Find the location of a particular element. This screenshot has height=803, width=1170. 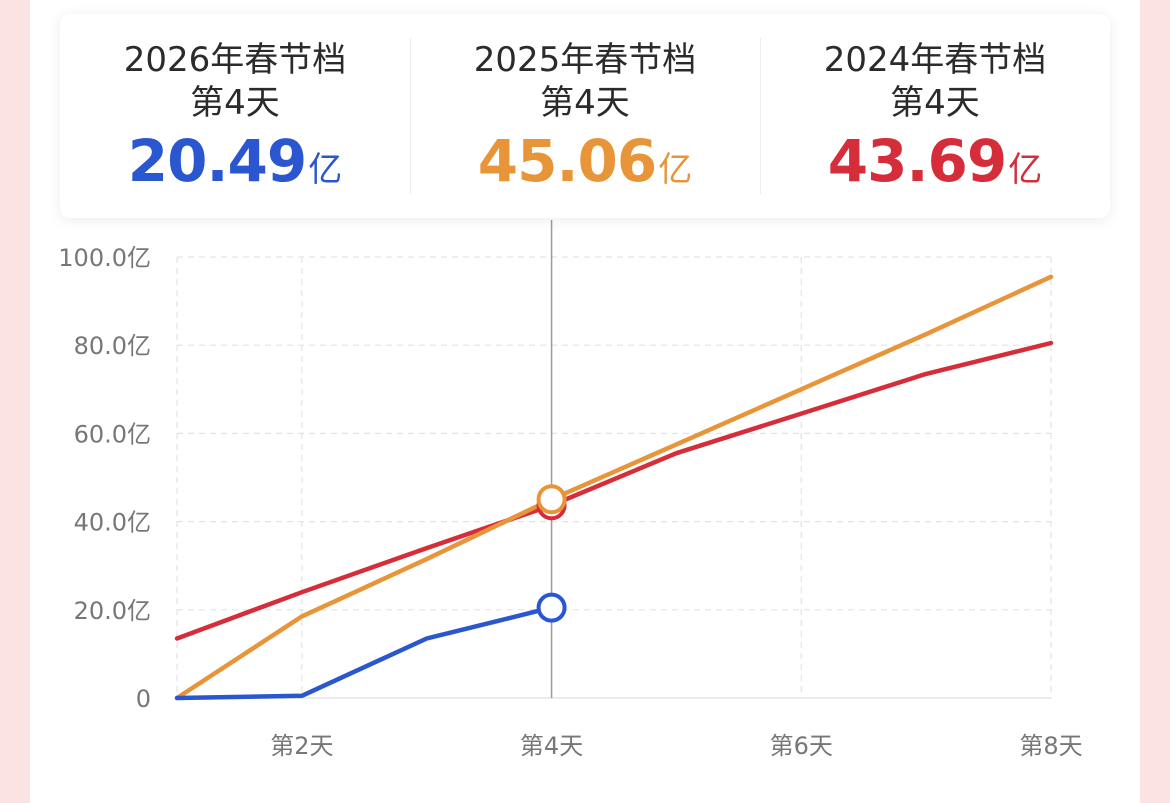

summary-2024: 2024年春节档 第4天 43.69亿 is located at coordinates (935, 116).